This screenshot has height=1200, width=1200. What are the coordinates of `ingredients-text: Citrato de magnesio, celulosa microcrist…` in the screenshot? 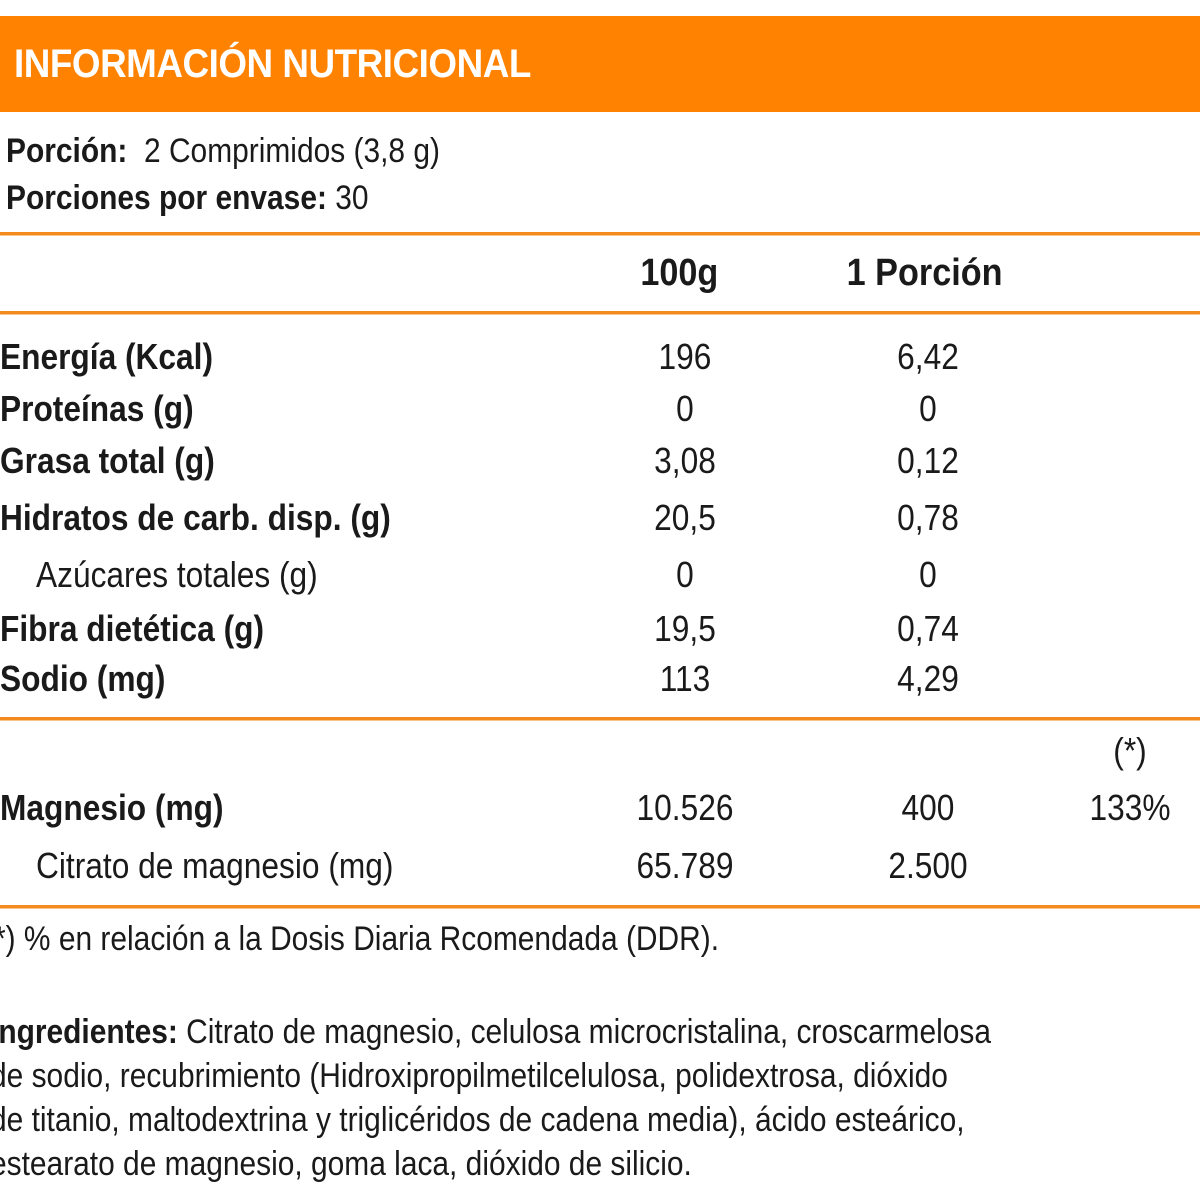 It's located at (584, 1032).